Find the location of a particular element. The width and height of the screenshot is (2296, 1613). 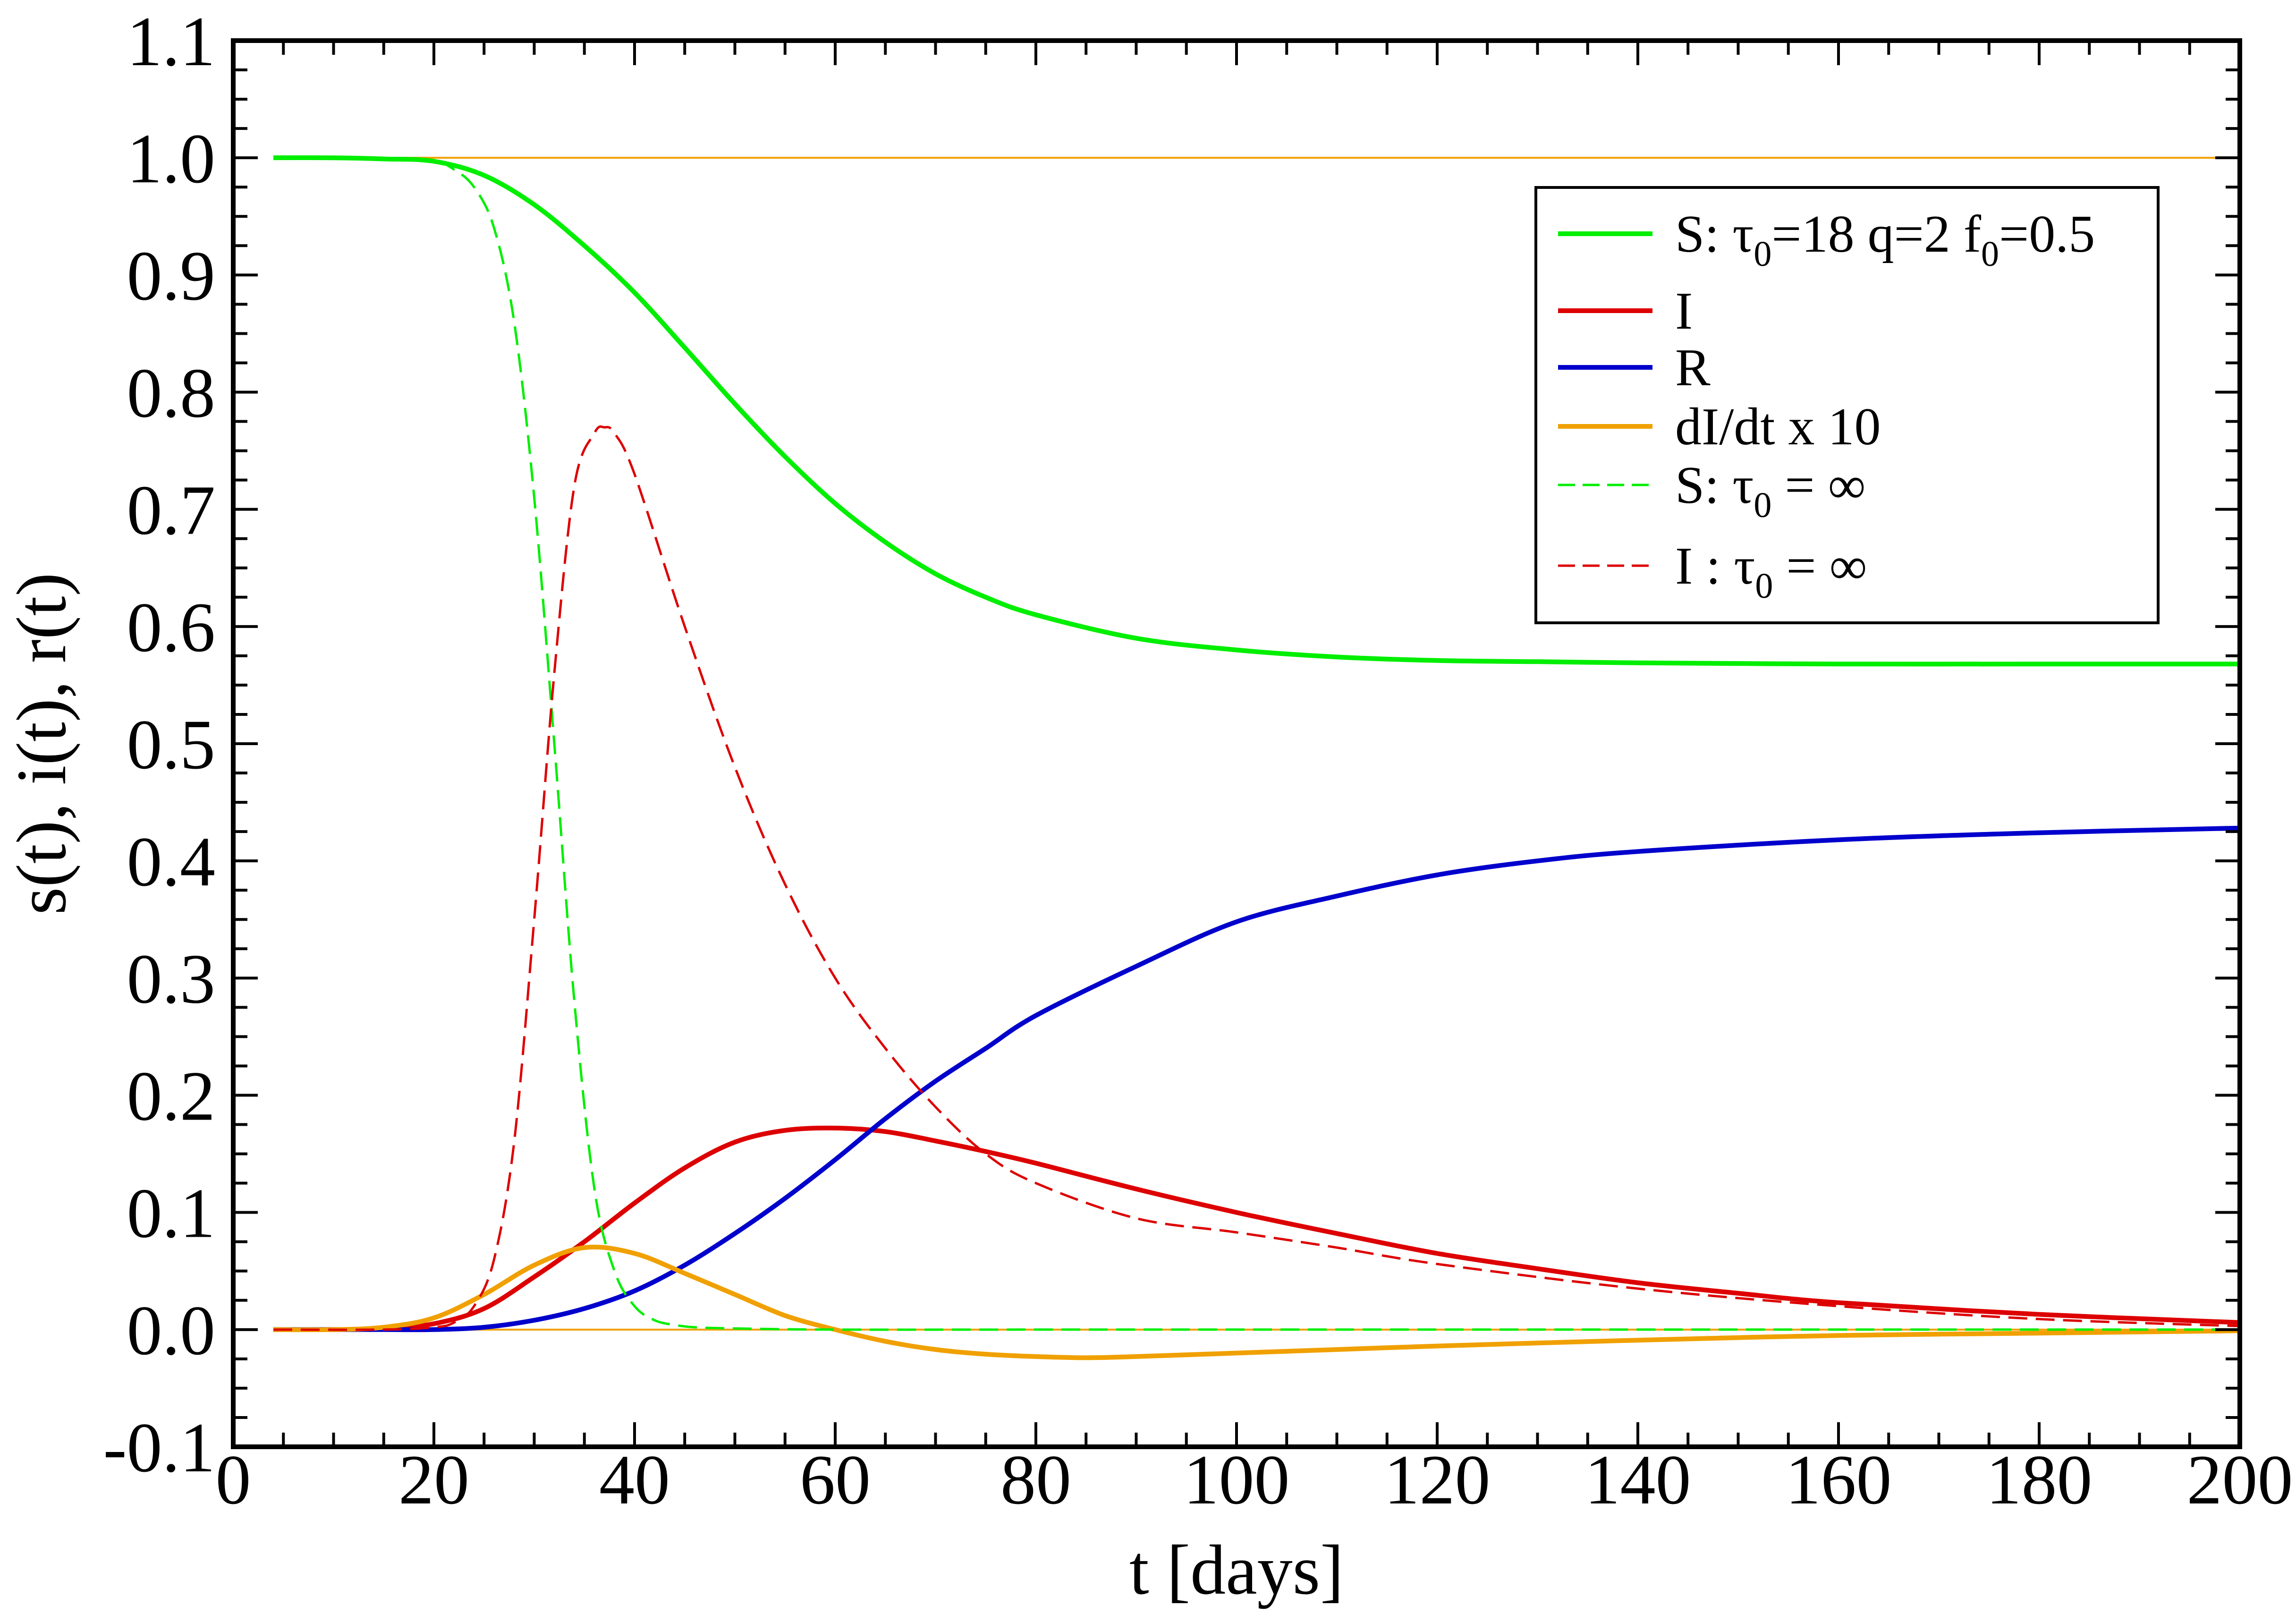

legend-text-part: =0.5 is located at coordinates (2047, 234).